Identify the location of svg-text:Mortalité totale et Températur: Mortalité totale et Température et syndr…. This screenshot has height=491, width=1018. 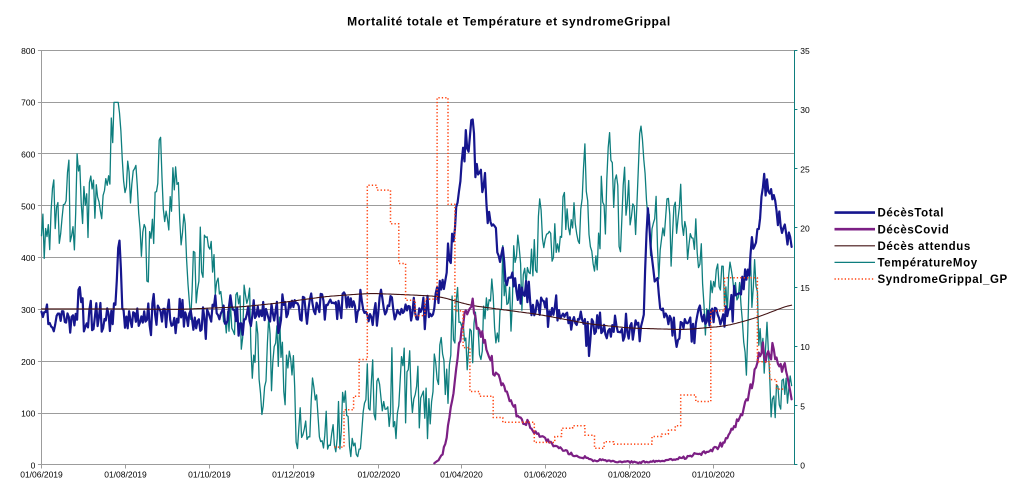
(509, 22).